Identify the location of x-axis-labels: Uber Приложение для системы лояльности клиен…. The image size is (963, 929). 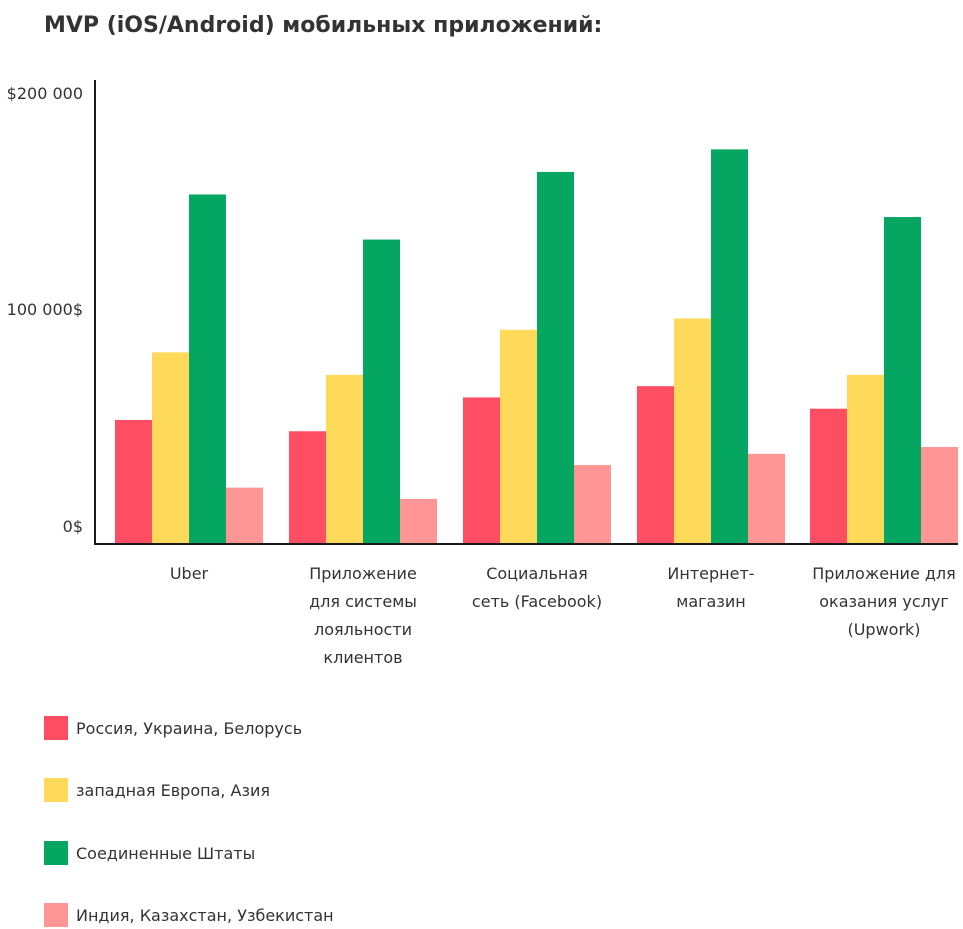
(563, 615).